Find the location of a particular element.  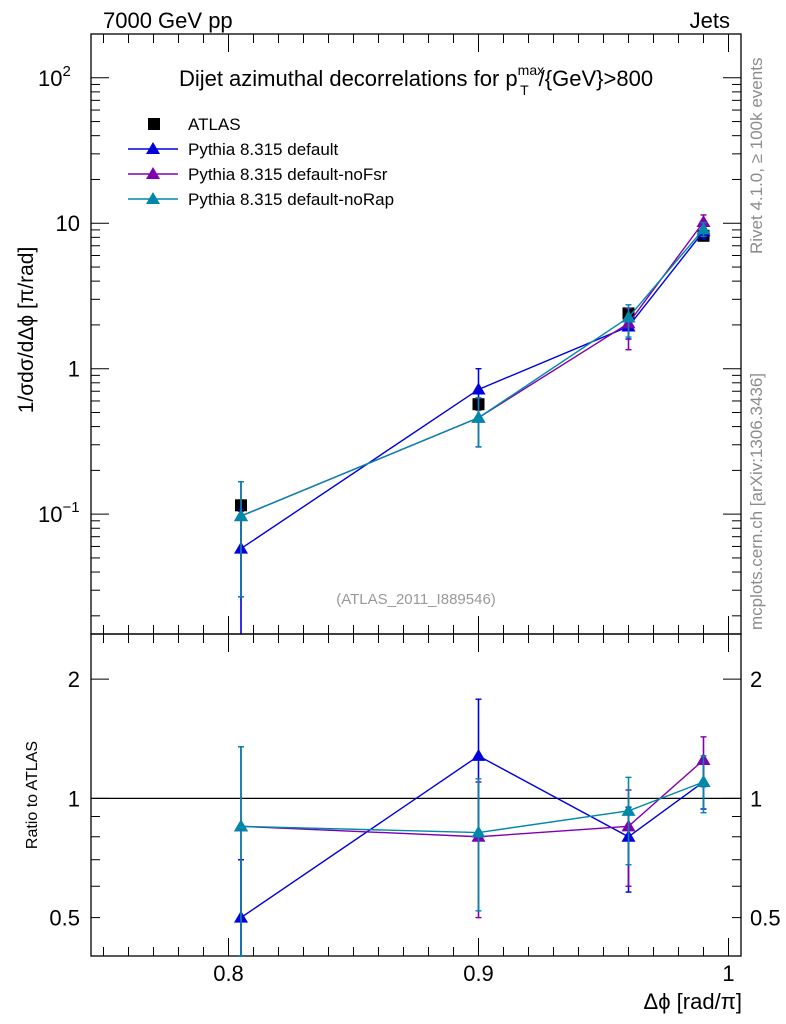

watermark: (ATLAS_2011_I889546) is located at coordinates (416, 599).